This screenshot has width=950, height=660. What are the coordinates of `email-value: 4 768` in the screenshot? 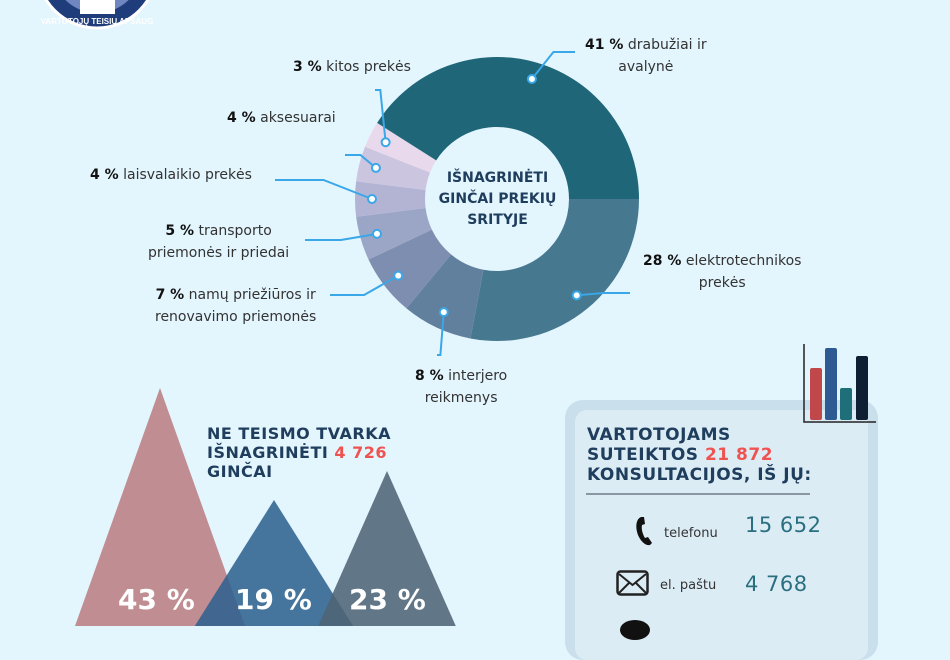 It's located at (776, 584).